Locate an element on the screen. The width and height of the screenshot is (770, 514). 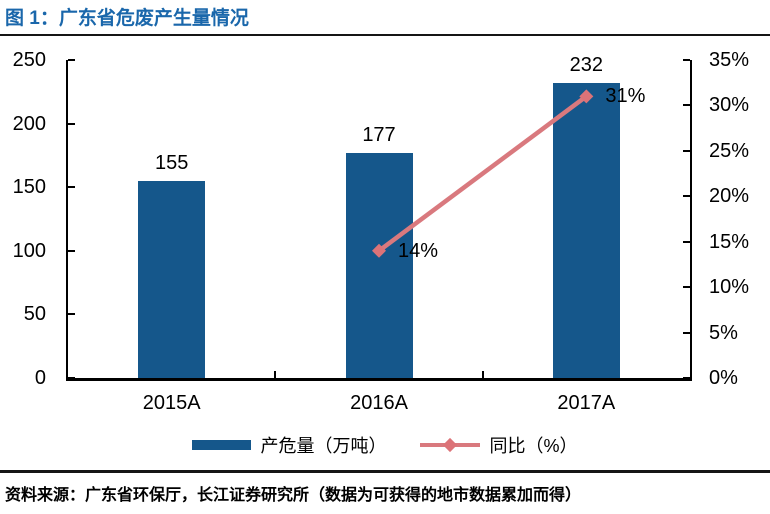
growth-line is located at coordinates (482, 173).